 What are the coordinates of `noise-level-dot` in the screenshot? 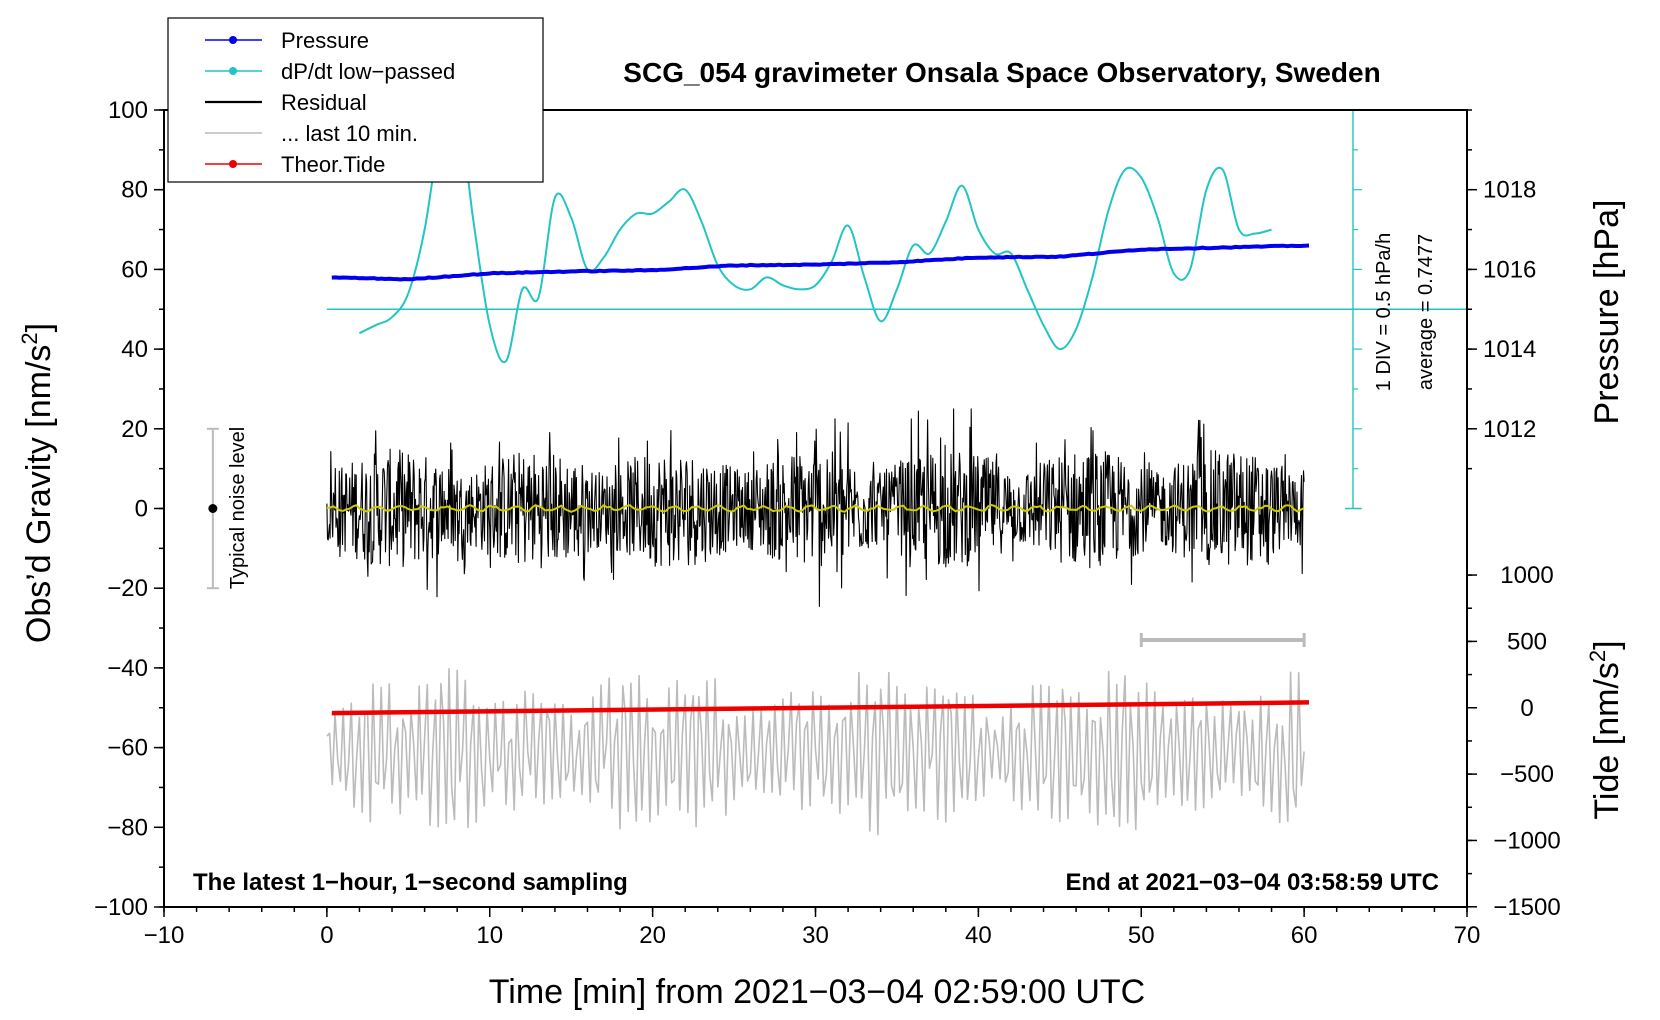 It's located at (213, 508).